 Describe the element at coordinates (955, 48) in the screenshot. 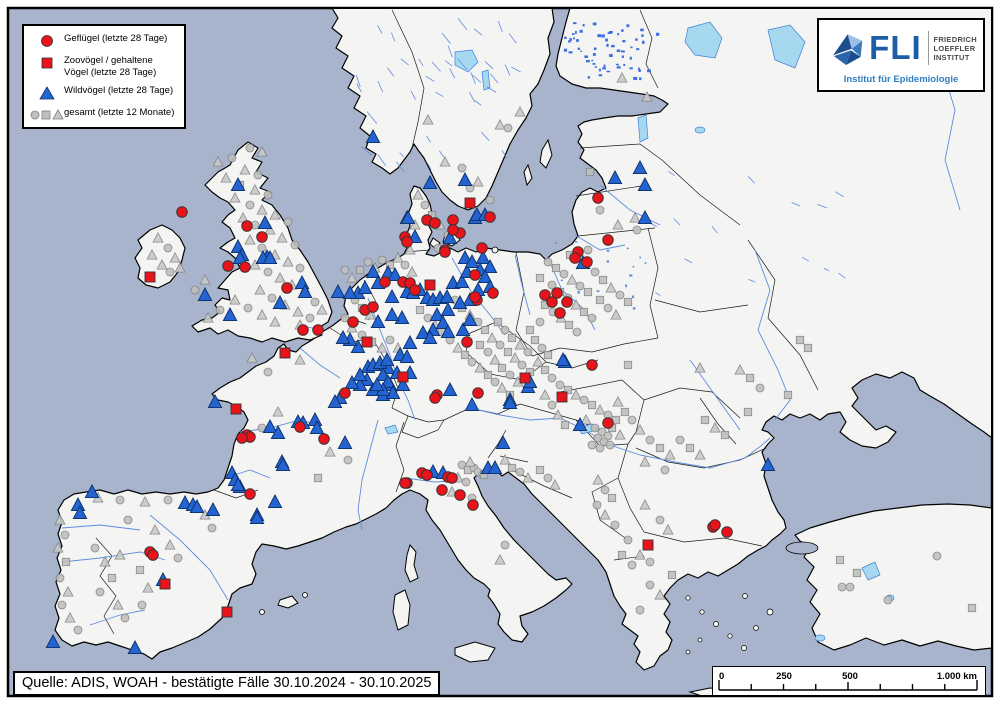

I see `logo-institute-name: FRIEDRICH LOEFFLER INSTITUT` at that location.